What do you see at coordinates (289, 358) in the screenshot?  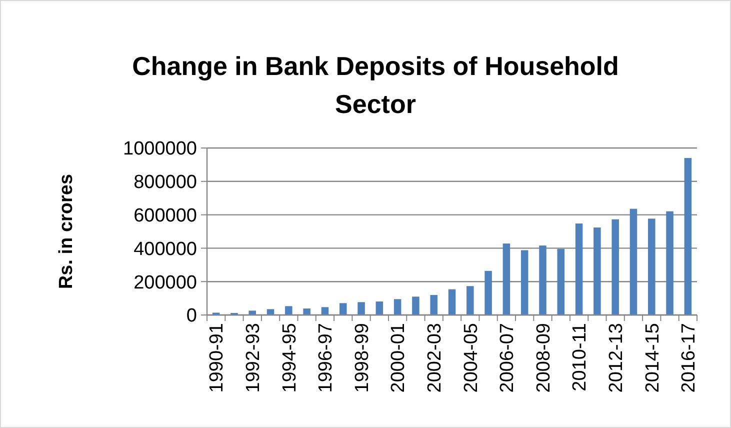 I see `x-tick-label: 1994-95` at bounding box center [289, 358].